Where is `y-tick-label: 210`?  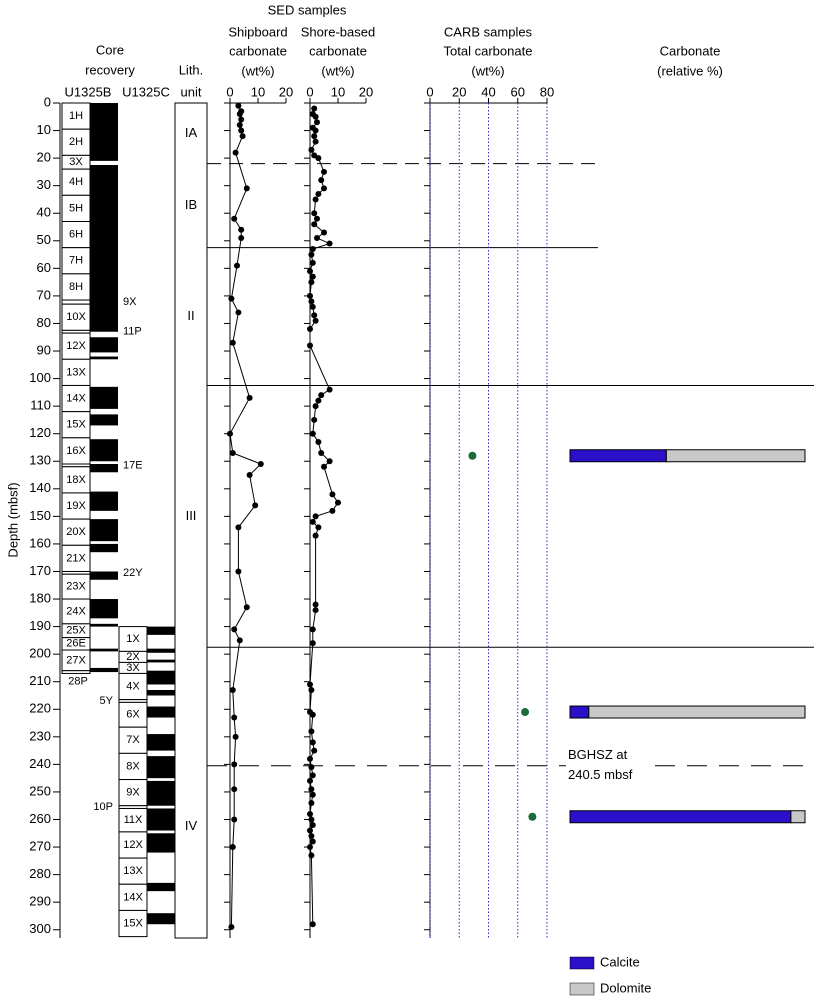 y-tick-label: 210 is located at coordinates (40, 680).